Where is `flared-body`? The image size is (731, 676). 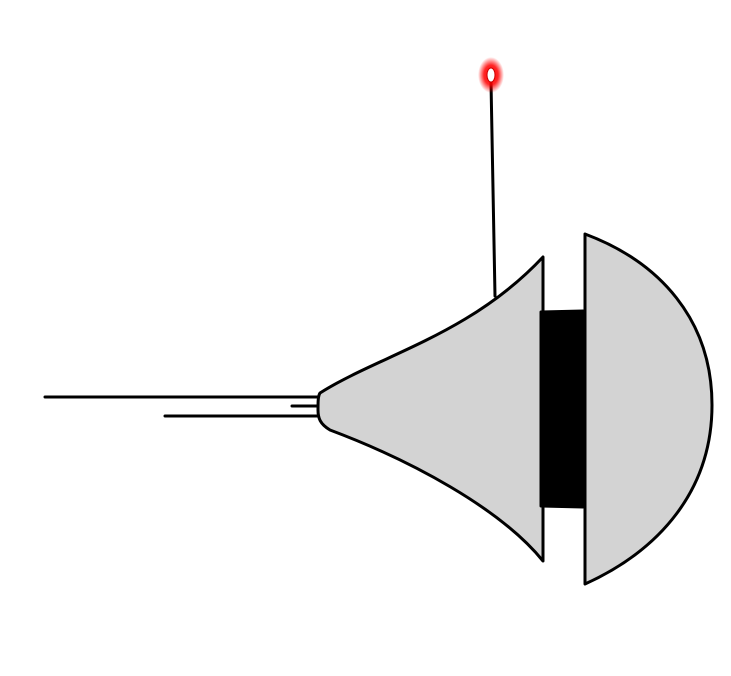 flared-body is located at coordinates (430, 409).